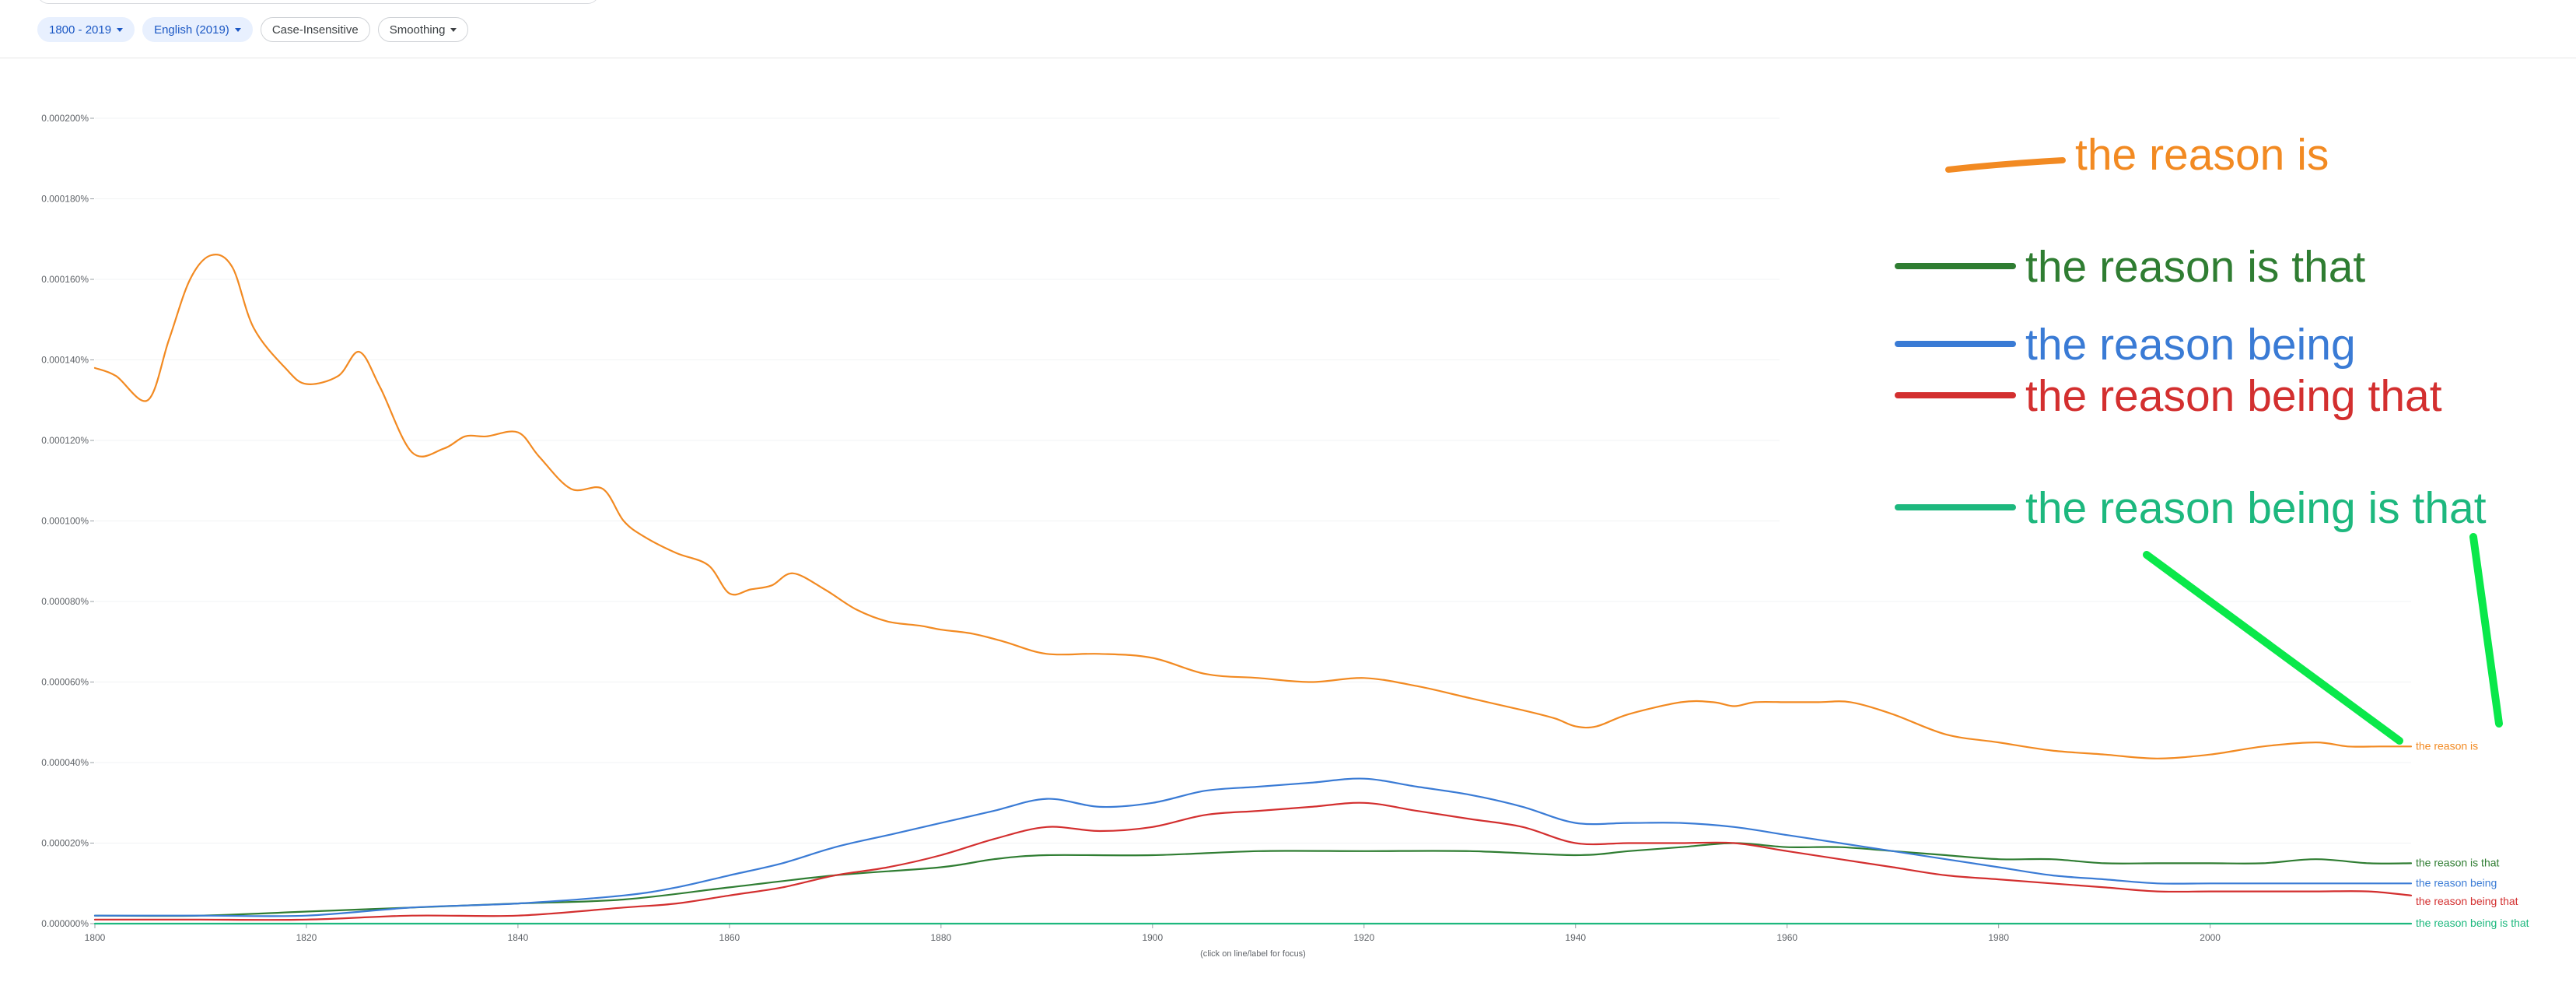 Image resolution: width=2576 pixels, height=1003 pixels. I want to click on x-tick-label: 2000, so click(2211, 938).